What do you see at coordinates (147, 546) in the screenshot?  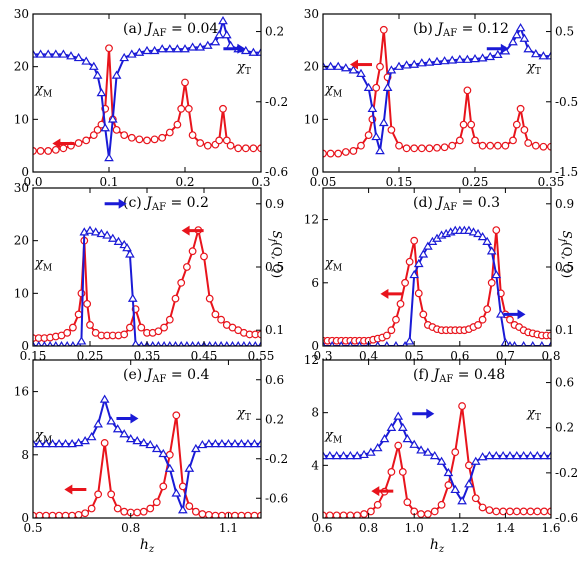 I see `x-axis-label: hz` at bounding box center [147, 546].